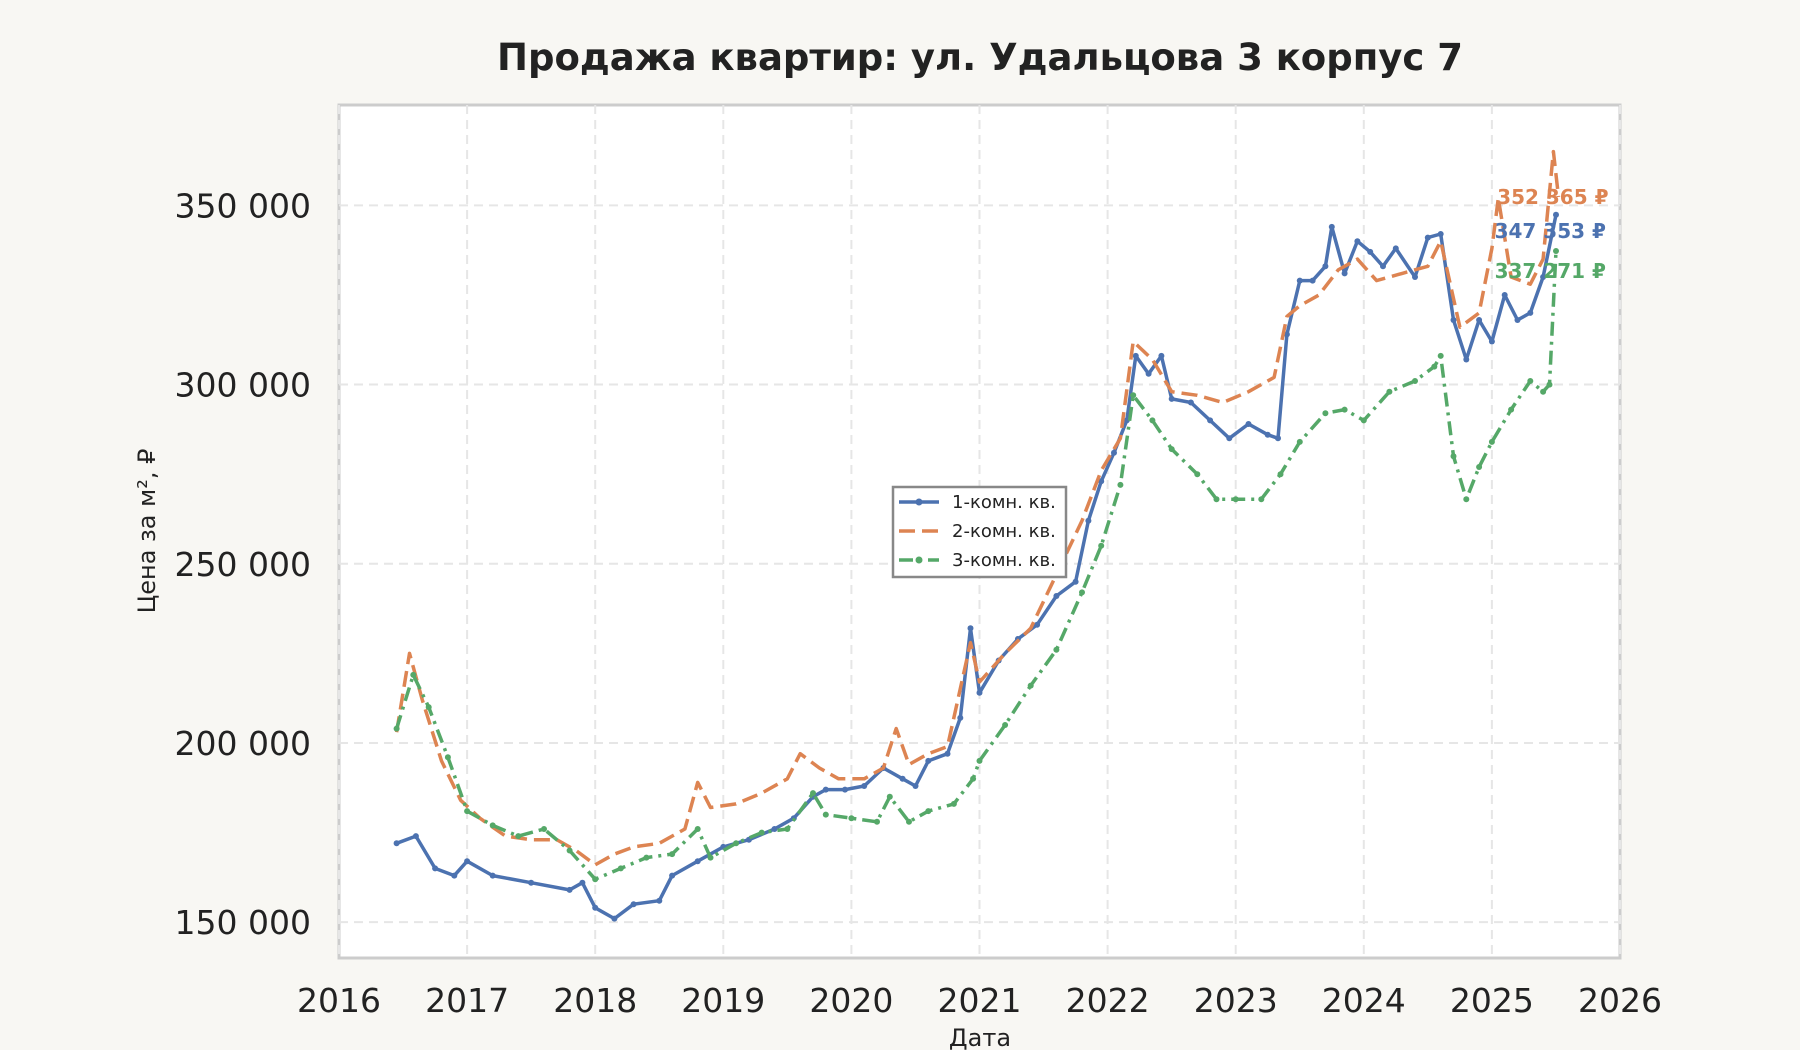 Image resolution: width=1800 pixels, height=1050 pixels. I want to click on x-tick-label: 2021, so click(980, 1000).